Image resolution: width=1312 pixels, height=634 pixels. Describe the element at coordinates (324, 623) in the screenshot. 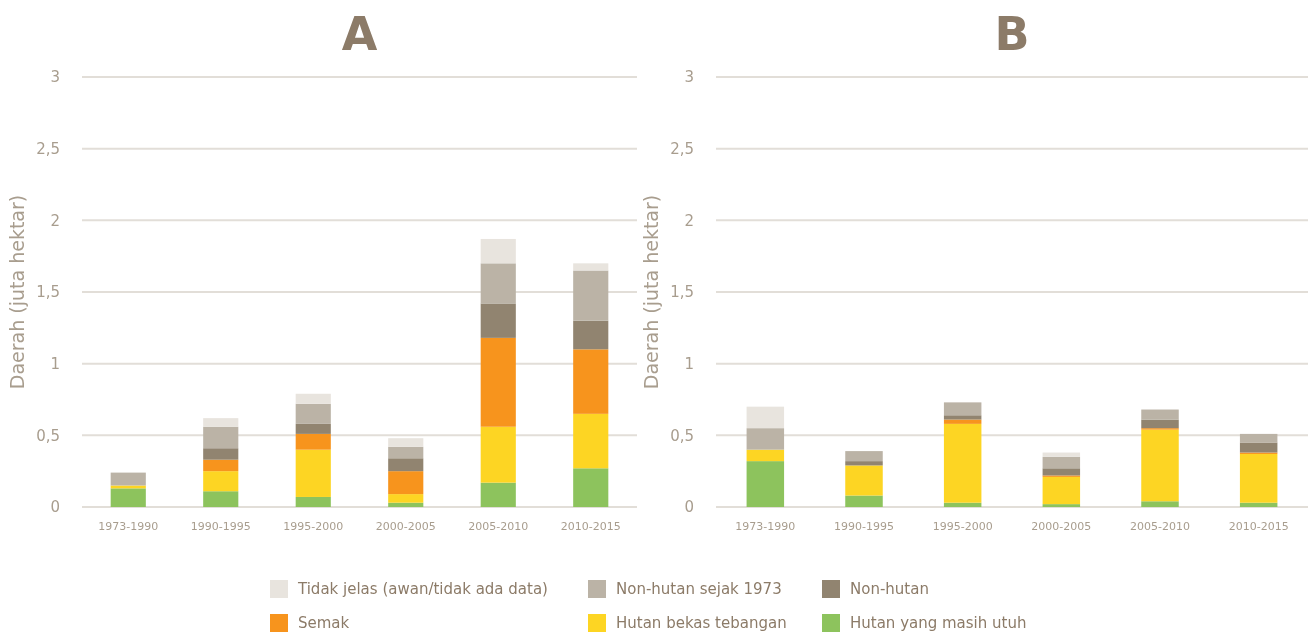

I see `legend-label: Semak` at that location.